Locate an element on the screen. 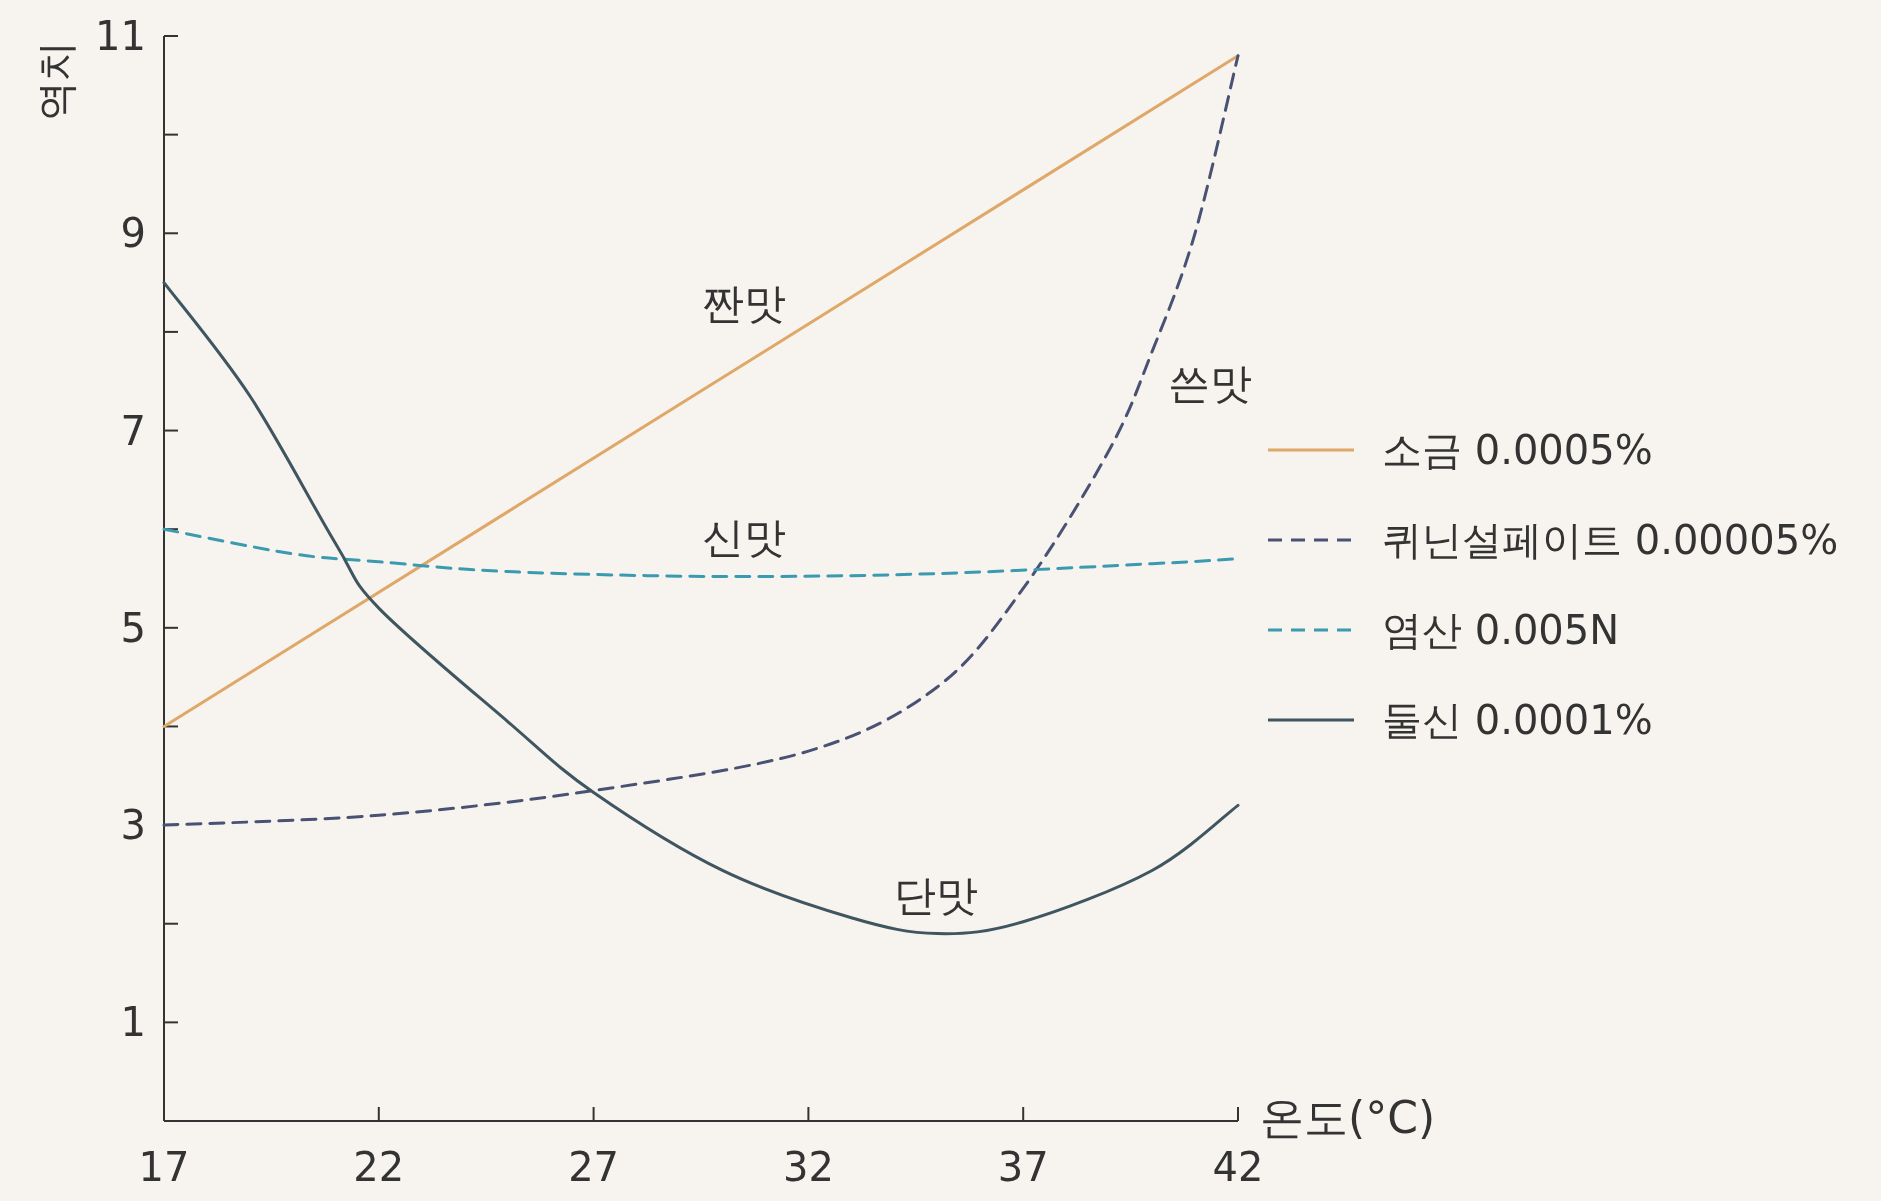 This screenshot has width=1881, height=1201. x-tick-label: 32 is located at coordinates (808, 1167).